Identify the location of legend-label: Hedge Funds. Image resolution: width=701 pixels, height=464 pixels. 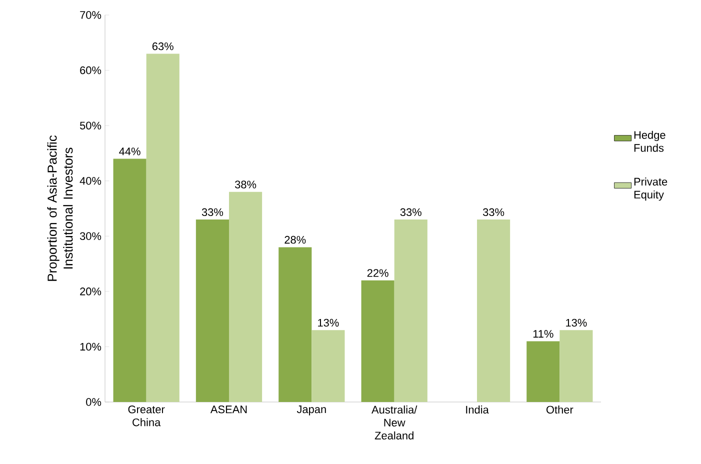
(650, 141).